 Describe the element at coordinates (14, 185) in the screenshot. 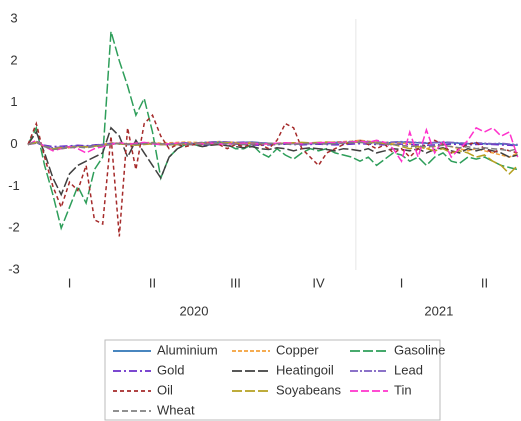

I see `y-tick-label: -1` at that location.